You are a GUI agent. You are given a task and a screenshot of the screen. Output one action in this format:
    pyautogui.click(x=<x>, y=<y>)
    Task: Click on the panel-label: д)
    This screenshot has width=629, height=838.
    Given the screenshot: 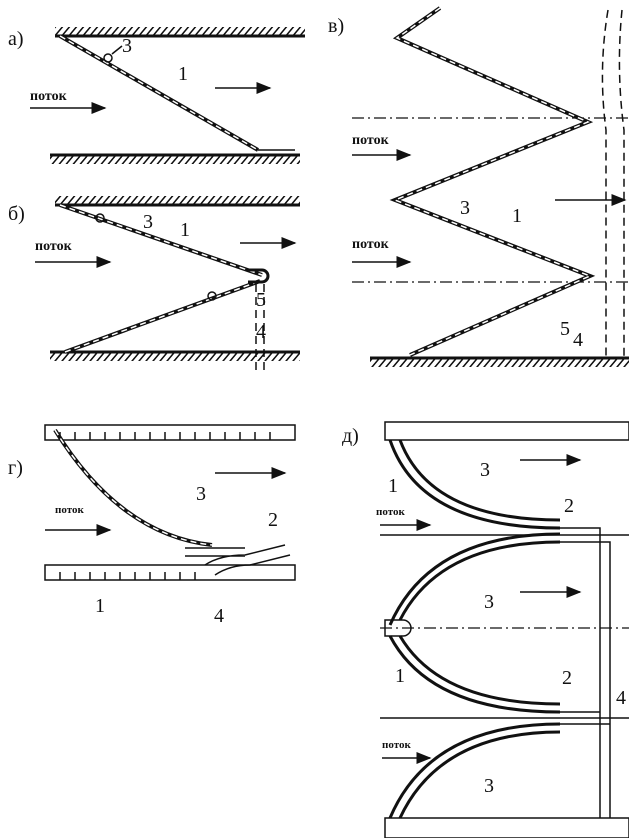 What is the action you would take?
    pyautogui.click(x=350, y=436)
    